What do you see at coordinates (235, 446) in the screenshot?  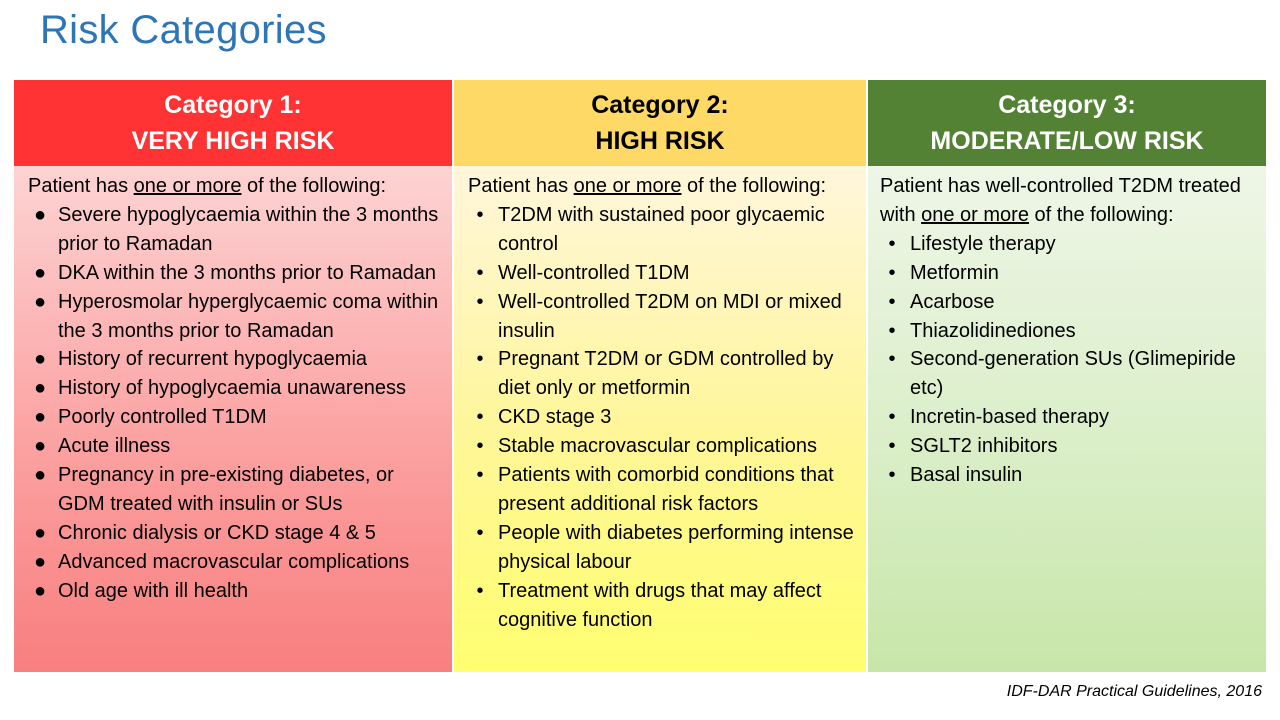 I see `list-item: ● Acute illness` at bounding box center [235, 446].